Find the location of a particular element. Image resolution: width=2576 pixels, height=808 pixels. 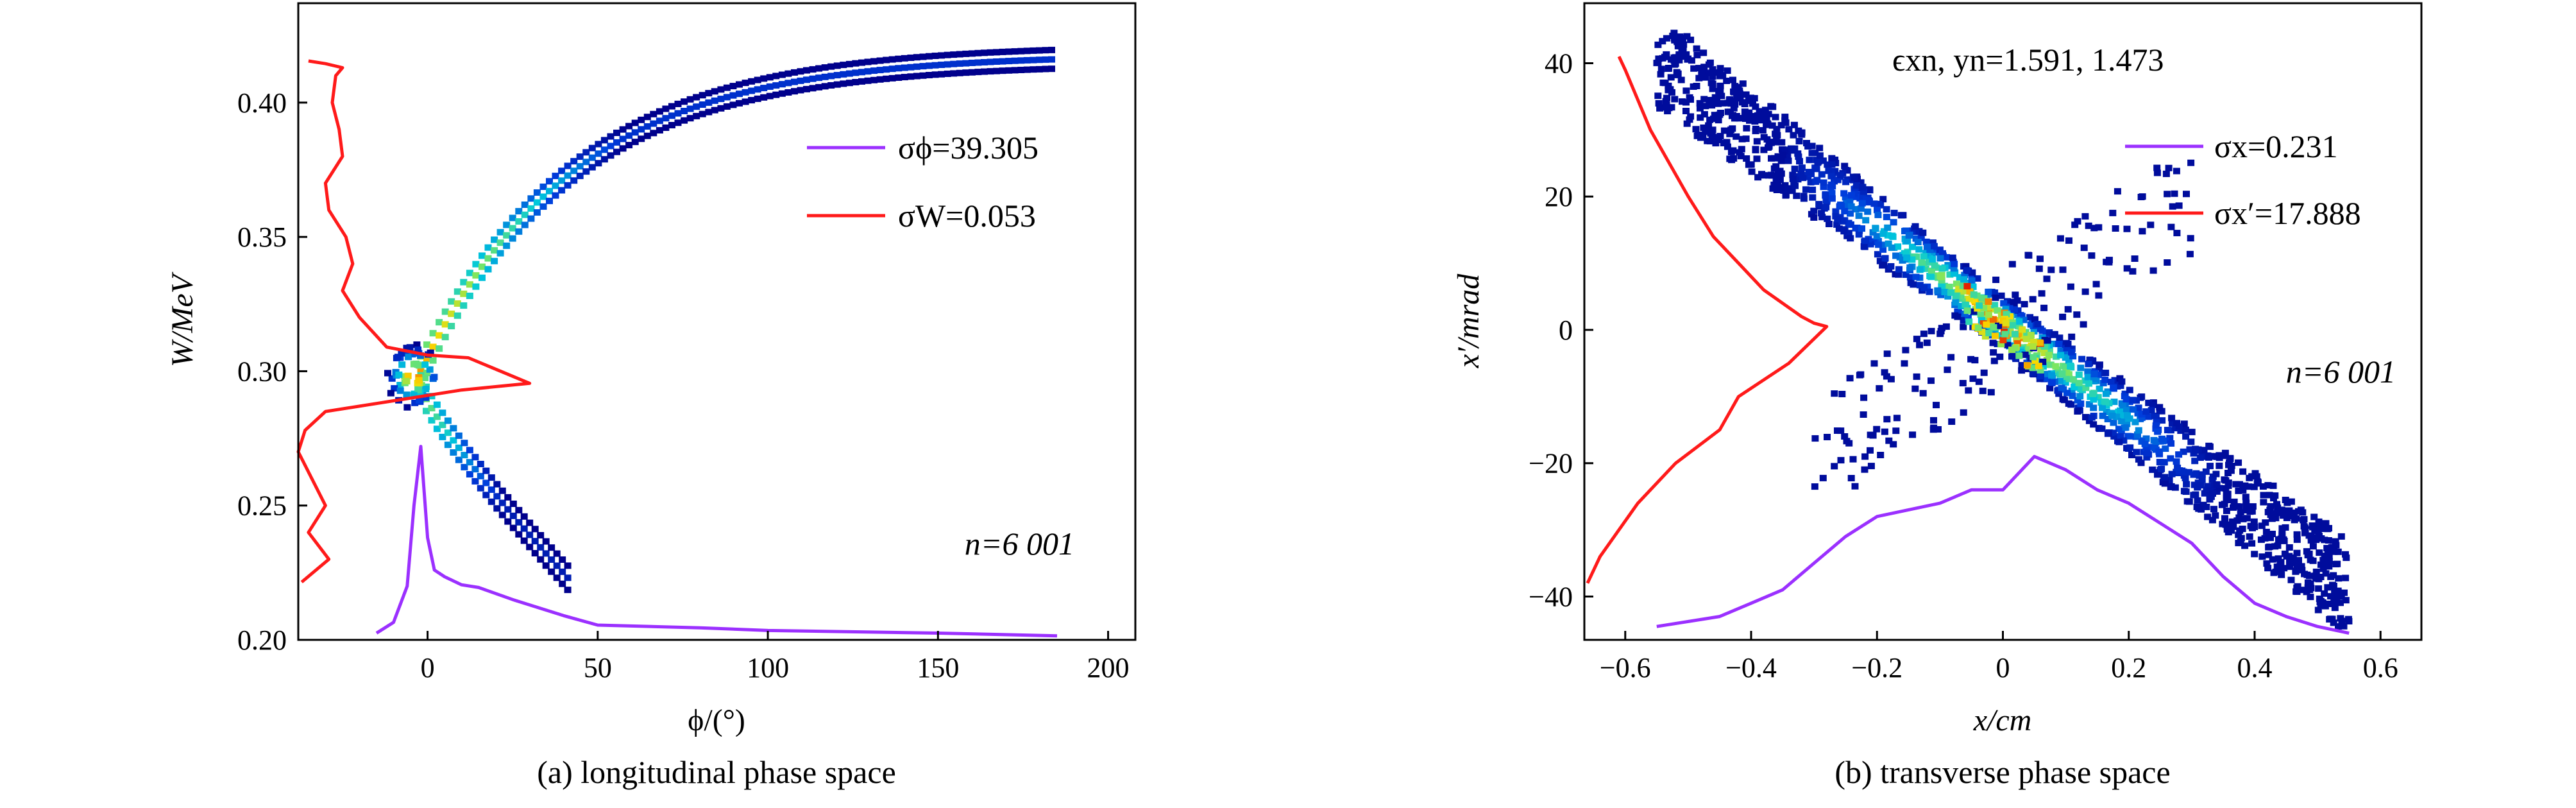

series-line is located at coordinates (716, 541).